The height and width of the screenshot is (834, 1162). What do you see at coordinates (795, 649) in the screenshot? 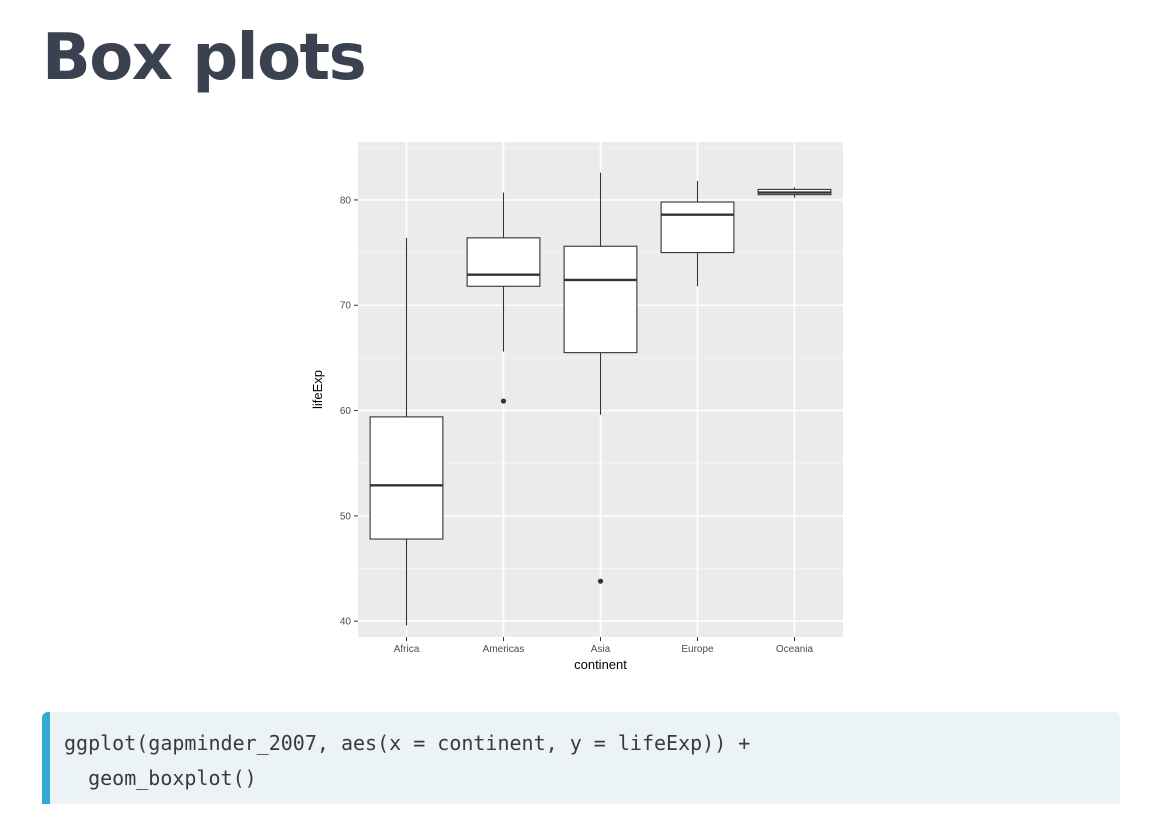
I see `x-tick-label: Oceania` at bounding box center [795, 649].